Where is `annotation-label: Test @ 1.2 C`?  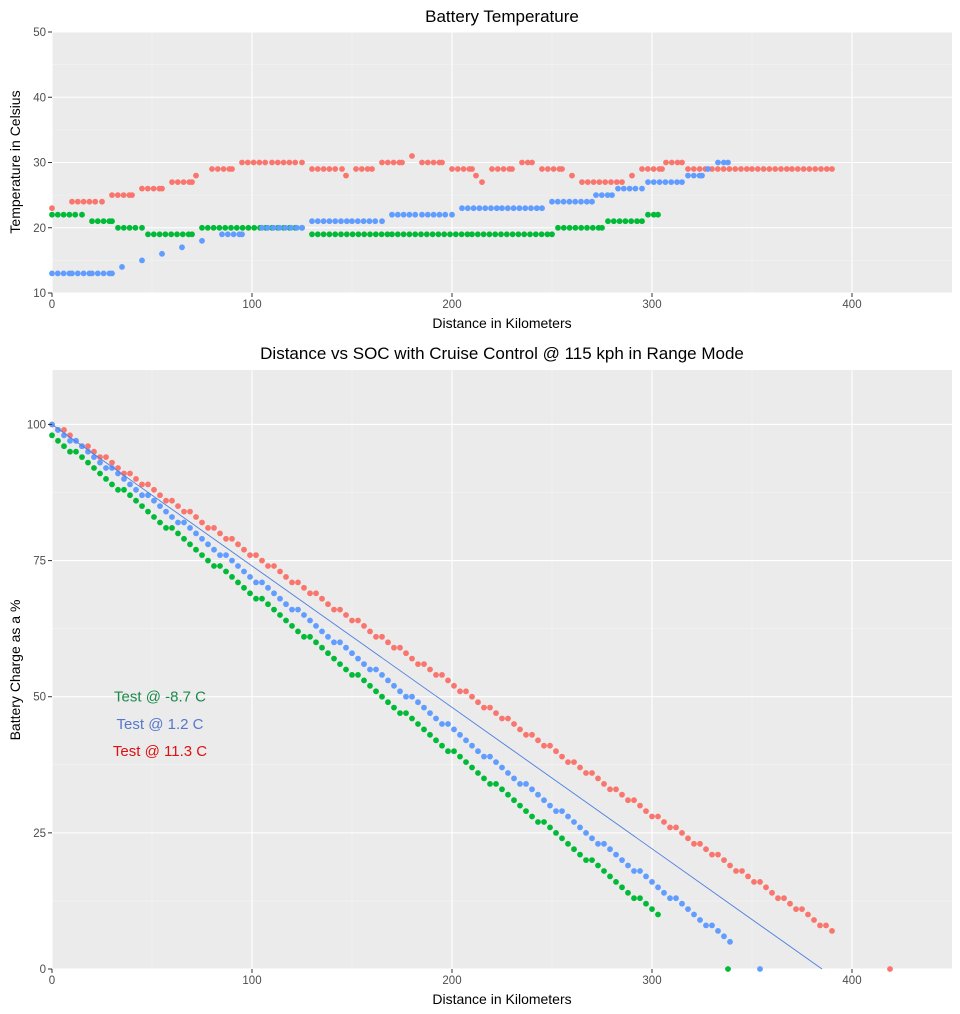 annotation-label: Test @ 1.2 C is located at coordinates (160, 724).